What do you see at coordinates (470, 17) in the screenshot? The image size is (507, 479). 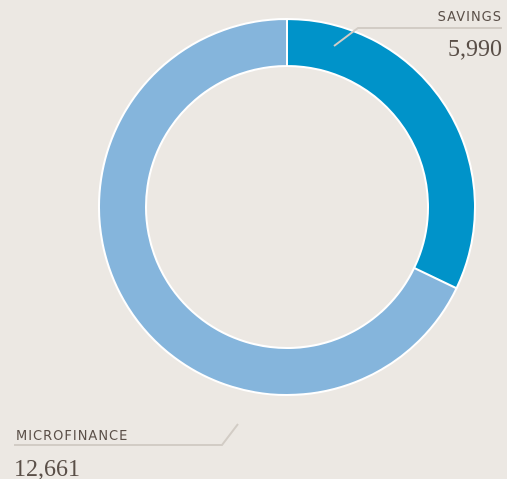 I see `category-label: SAVINGS` at bounding box center [470, 17].